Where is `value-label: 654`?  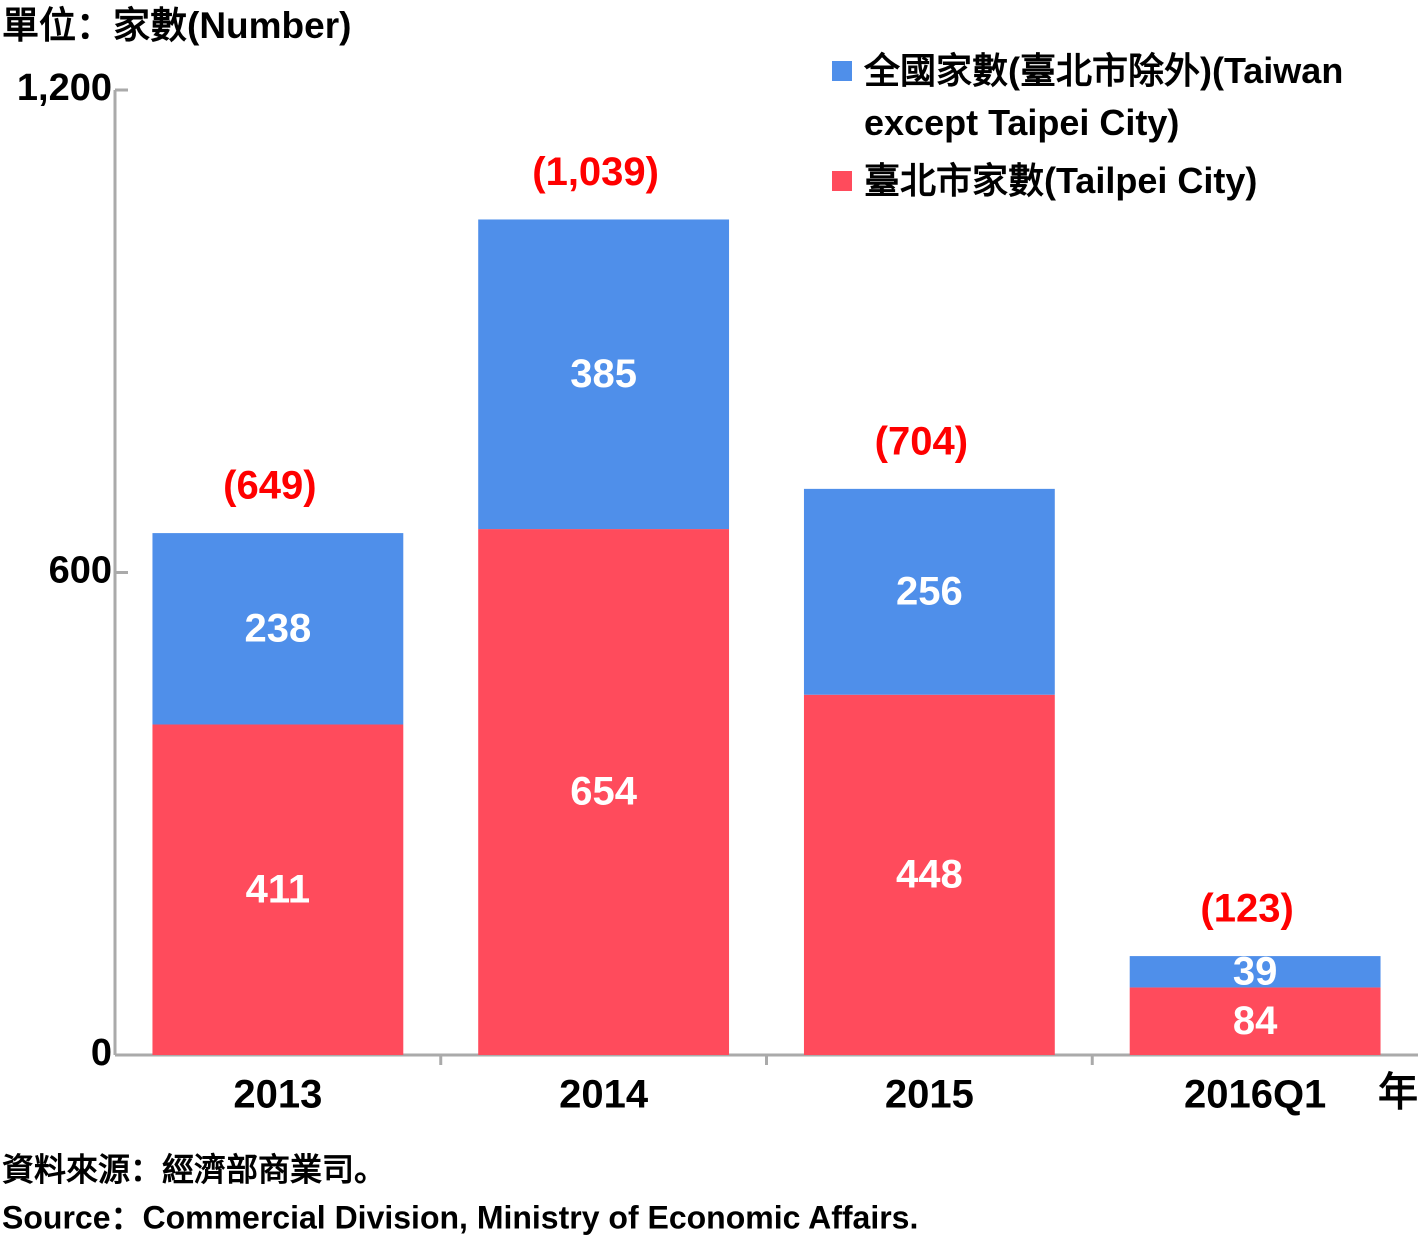 value-label: 654 is located at coordinates (603, 792).